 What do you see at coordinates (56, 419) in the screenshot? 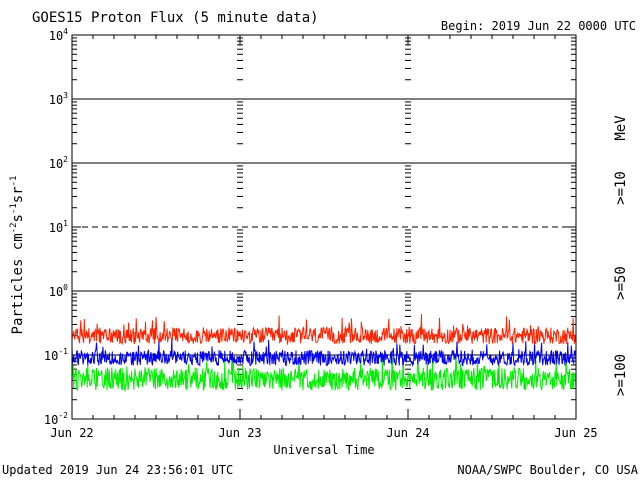
I see `y-tick-label-6: 10⁻²` at bounding box center [56, 419].